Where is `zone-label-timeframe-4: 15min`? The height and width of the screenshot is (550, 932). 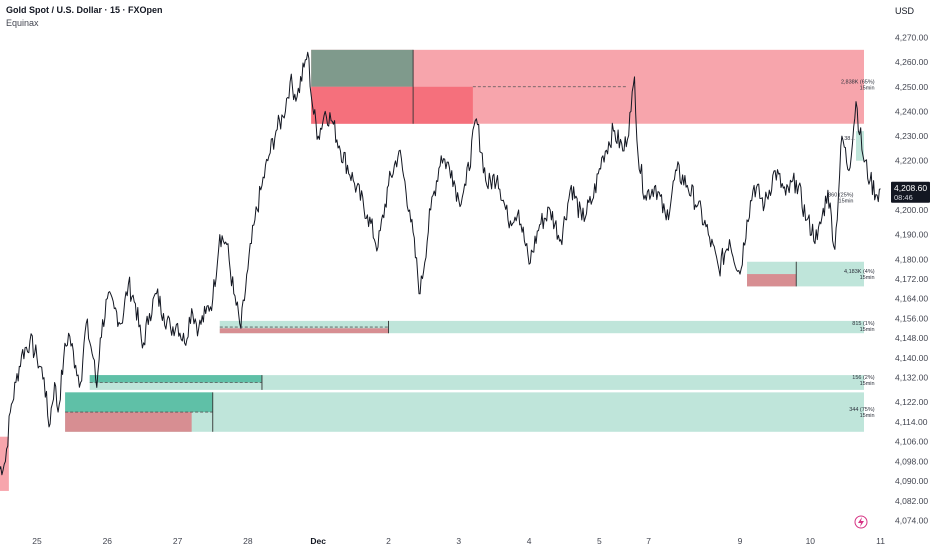 zone-label-timeframe-4: 15min is located at coordinates (867, 330).